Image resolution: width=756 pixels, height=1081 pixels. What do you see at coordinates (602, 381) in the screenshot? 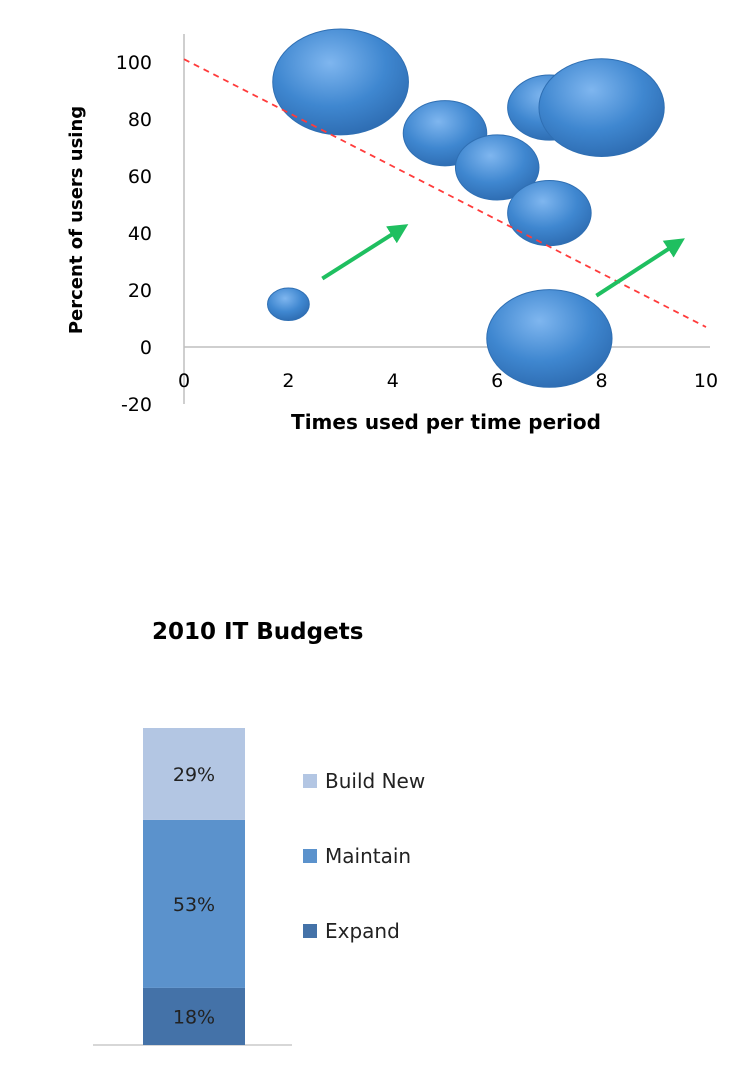
I see `x-tick-label: 8` at bounding box center [602, 381].